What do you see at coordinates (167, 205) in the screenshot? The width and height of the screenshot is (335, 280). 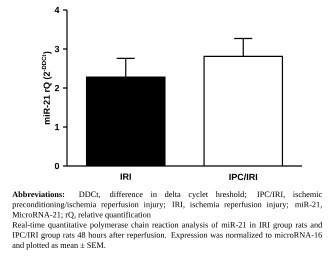 I see `text: Abbreviations: DDCt, difference in delta cyclet hreshold; IPC/IRI, ischemic preconditioning/ischemia reperfusion injury; IRI, ischemia reperfusion injury; miR-21, MicroRNA-21; rQ, relative quantification` at bounding box center [167, 205].